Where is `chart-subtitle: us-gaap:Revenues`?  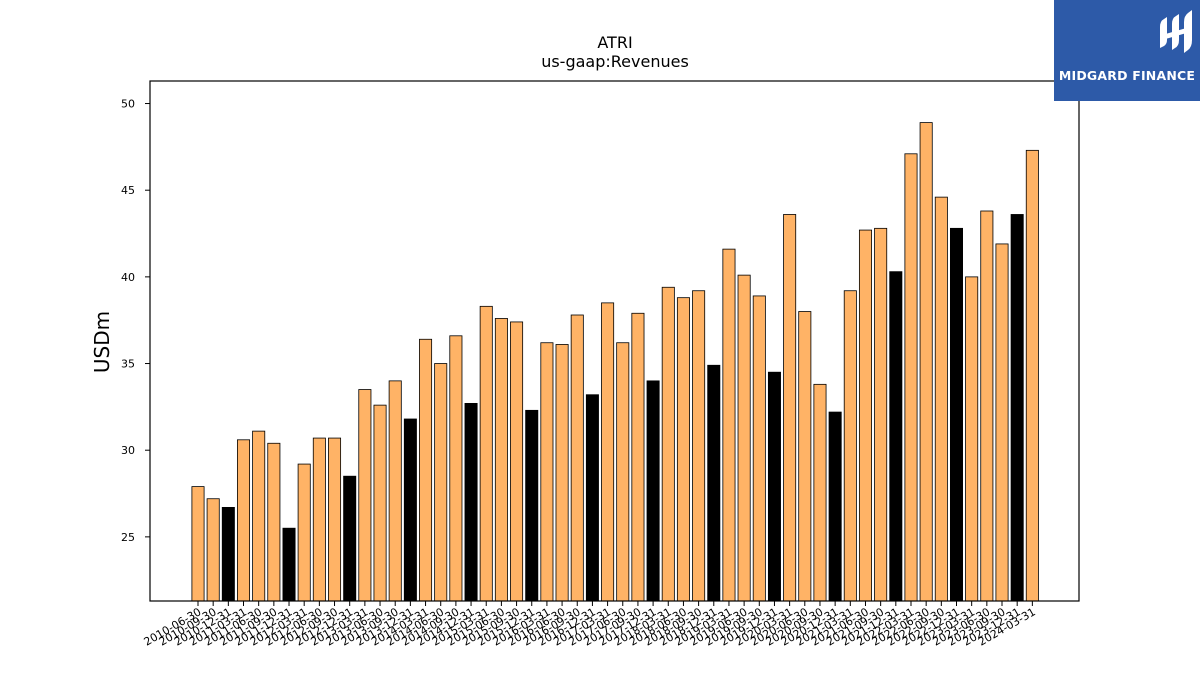 chart-subtitle: us-gaap:Revenues is located at coordinates (615, 61).